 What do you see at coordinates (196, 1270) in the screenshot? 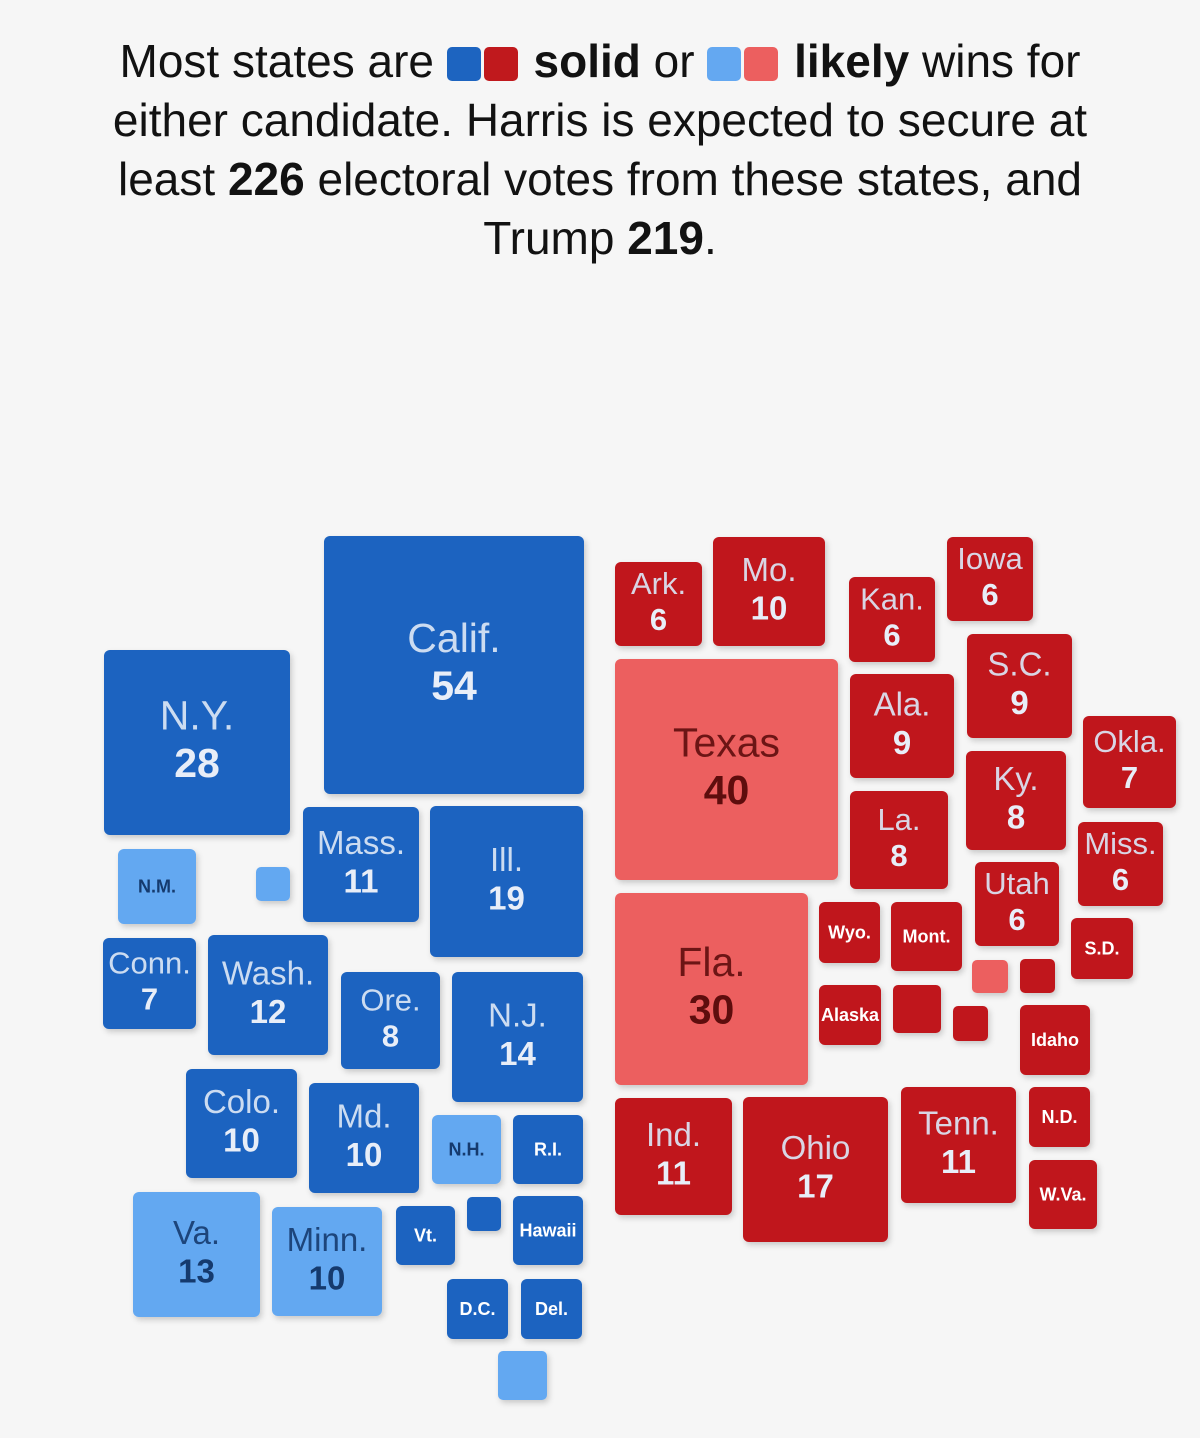
I see `state-votes: 13` at bounding box center [196, 1270].